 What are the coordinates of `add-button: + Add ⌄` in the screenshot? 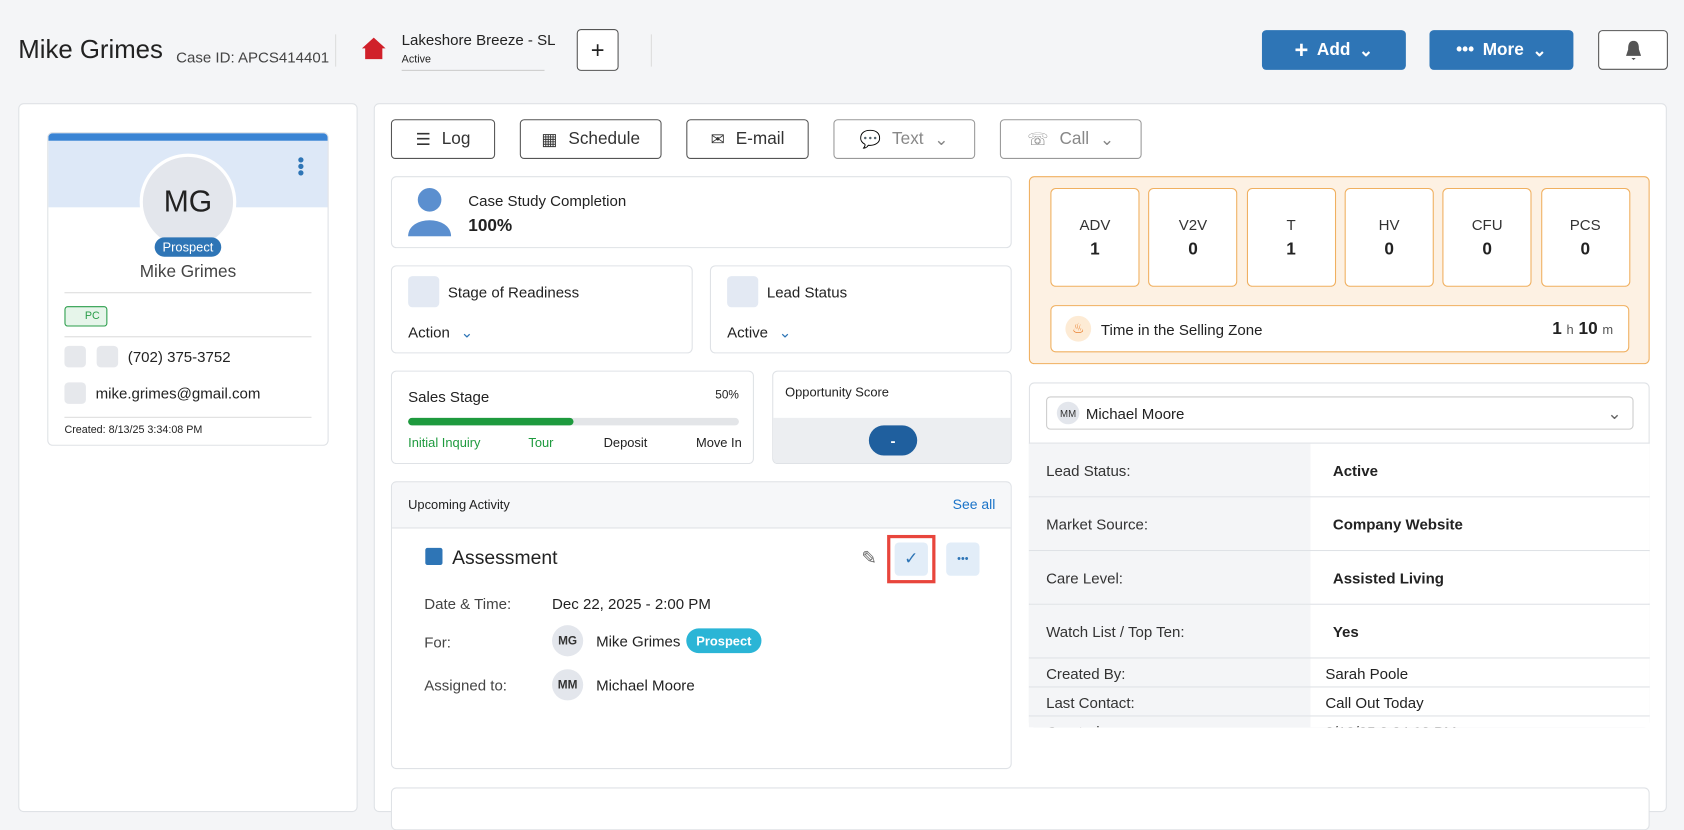 It's located at (1333, 50).